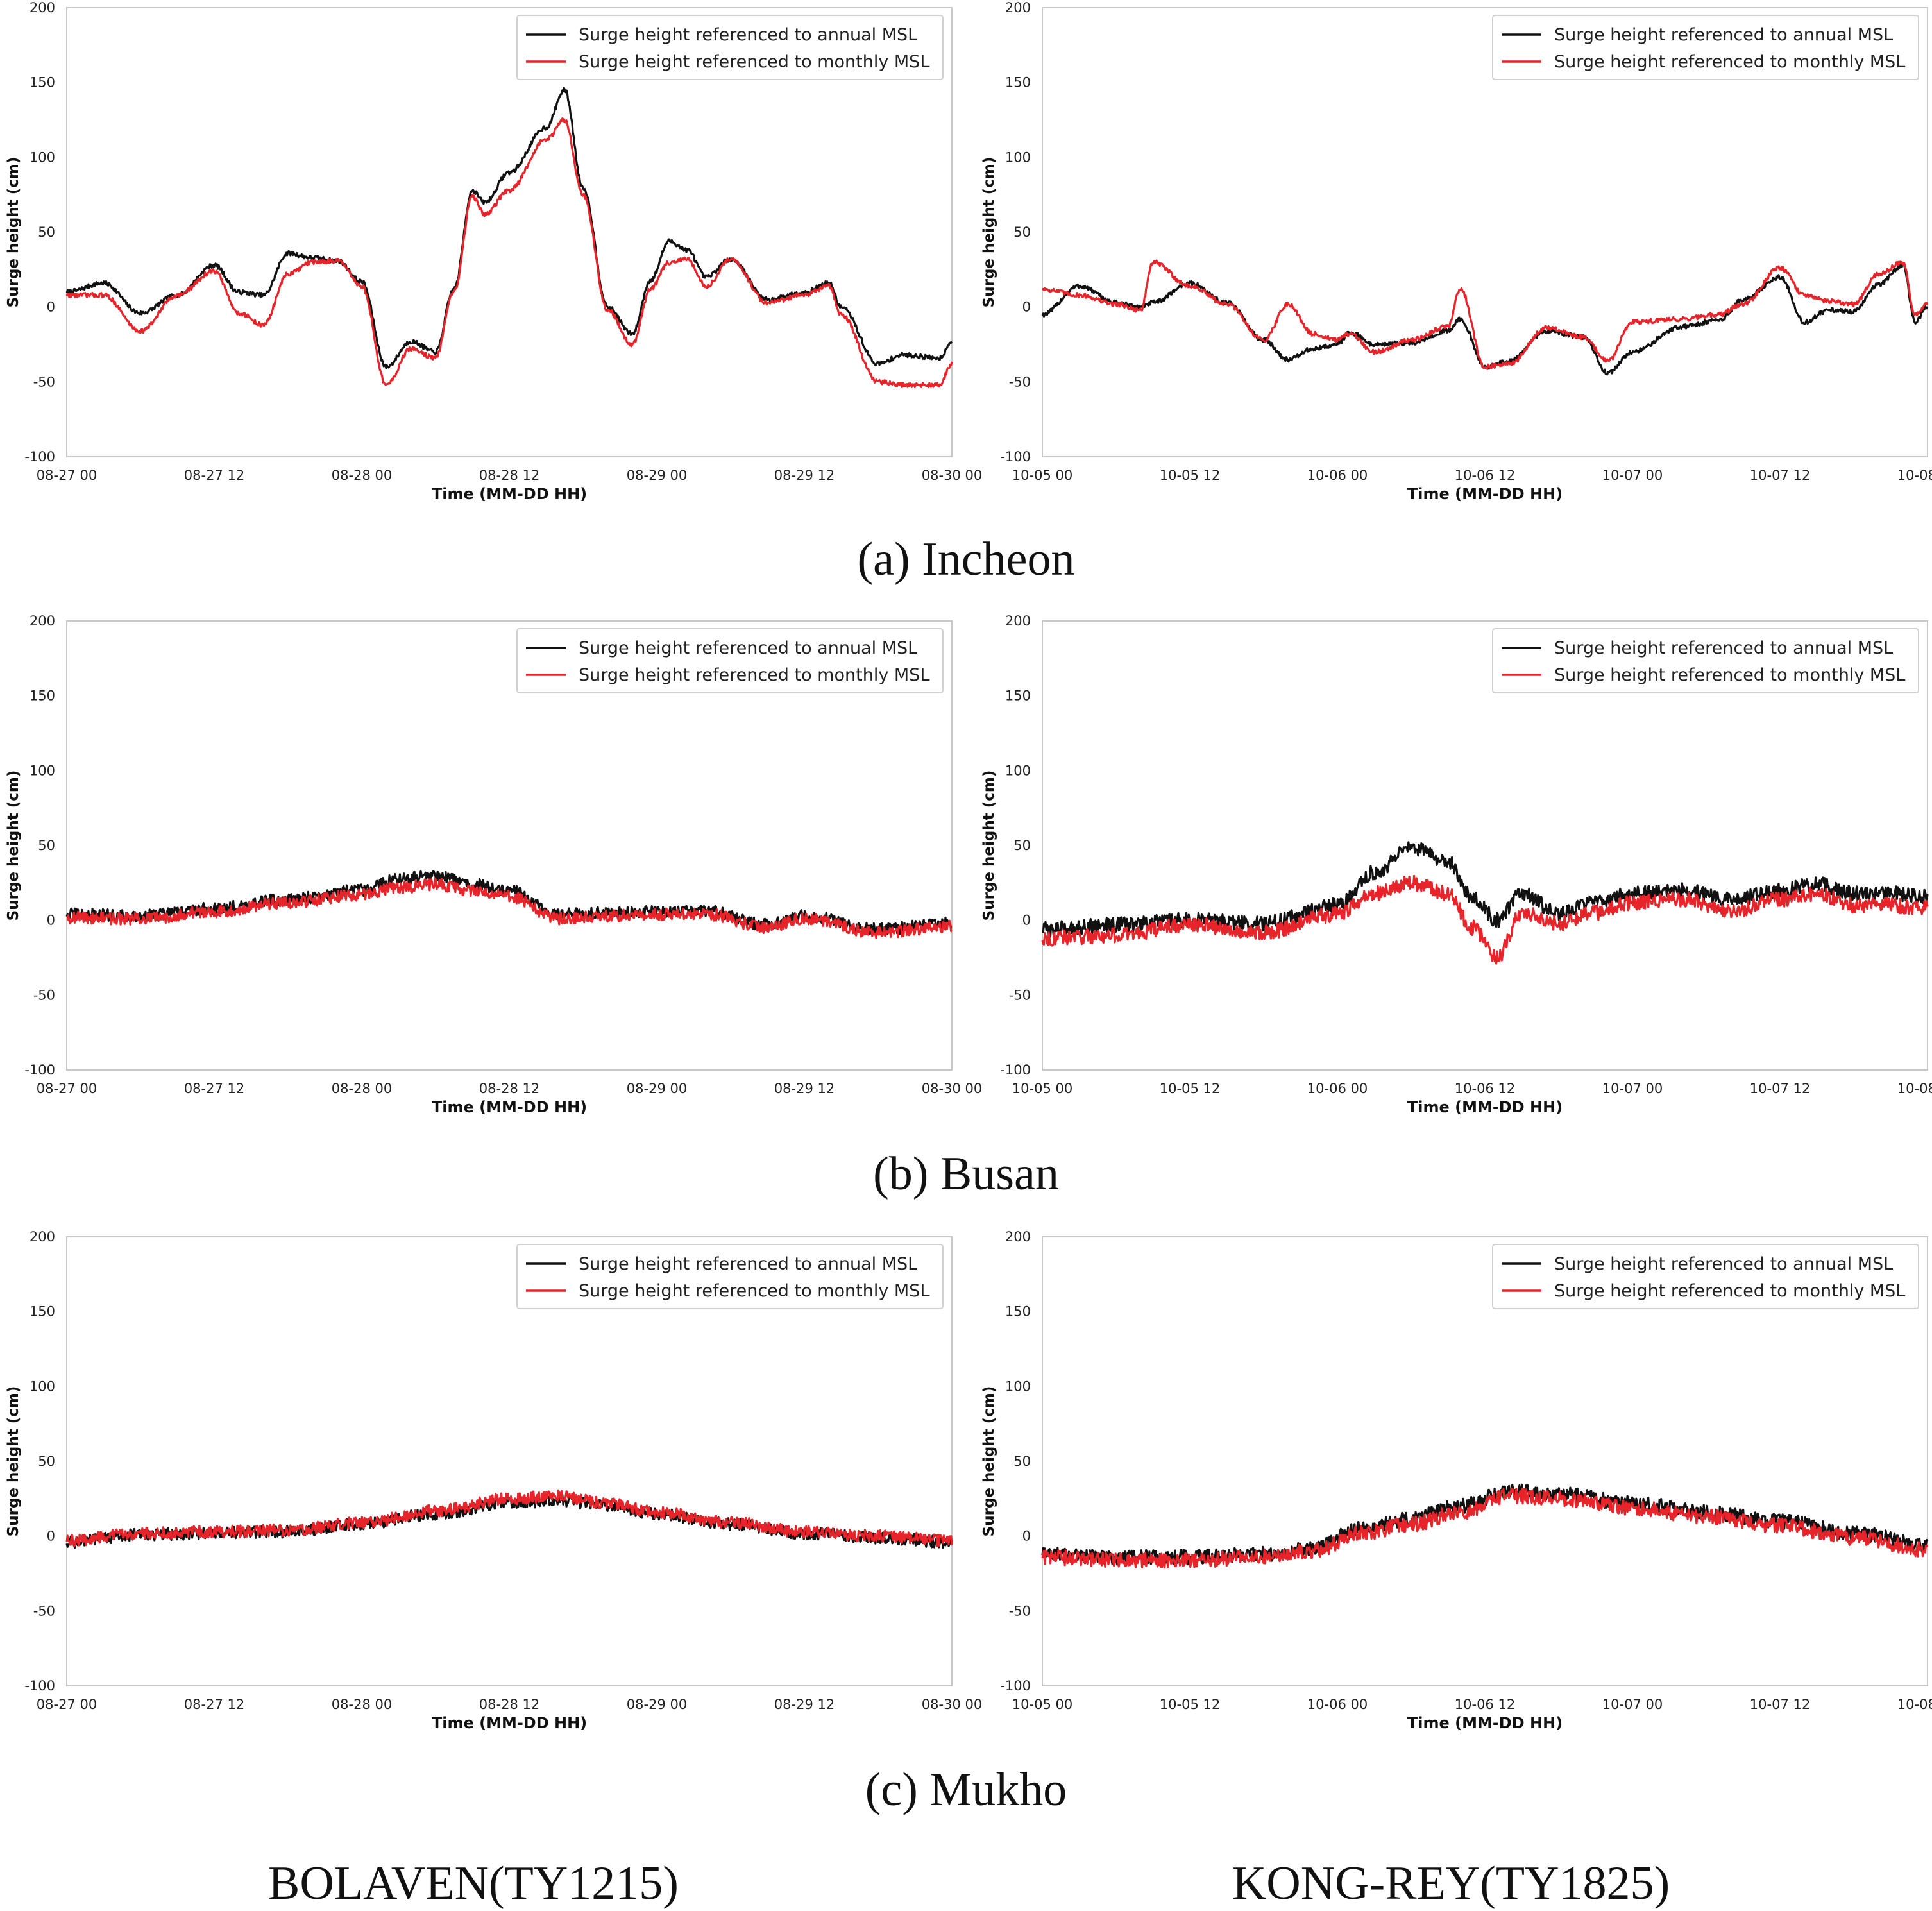 This screenshot has height=1911, width=1932. What do you see at coordinates (1914, 1089) in the screenshot?
I see `x-tick-label: 10-08 00` at bounding box center [1914, 1089].